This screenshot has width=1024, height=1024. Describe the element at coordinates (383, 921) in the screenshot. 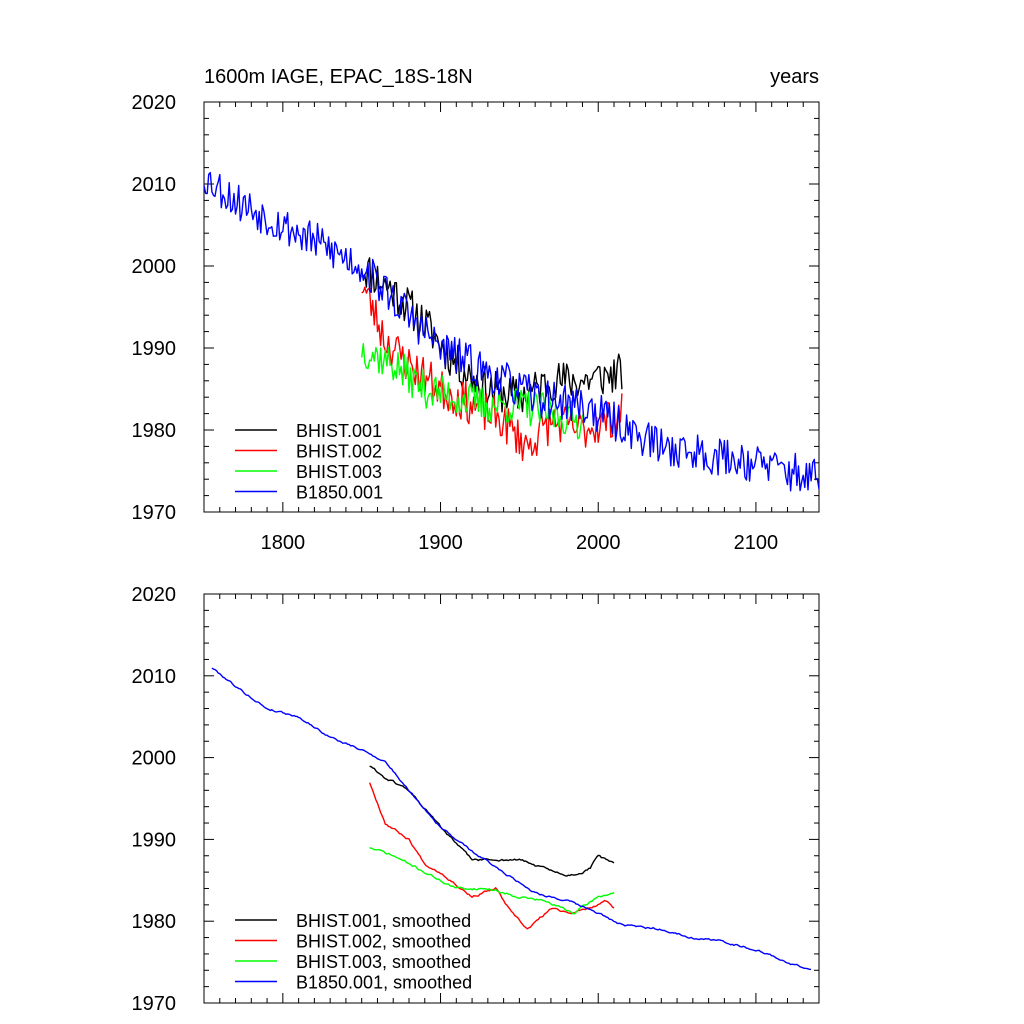

I see `legend-label: BHIST.001, smoothed` at that location.